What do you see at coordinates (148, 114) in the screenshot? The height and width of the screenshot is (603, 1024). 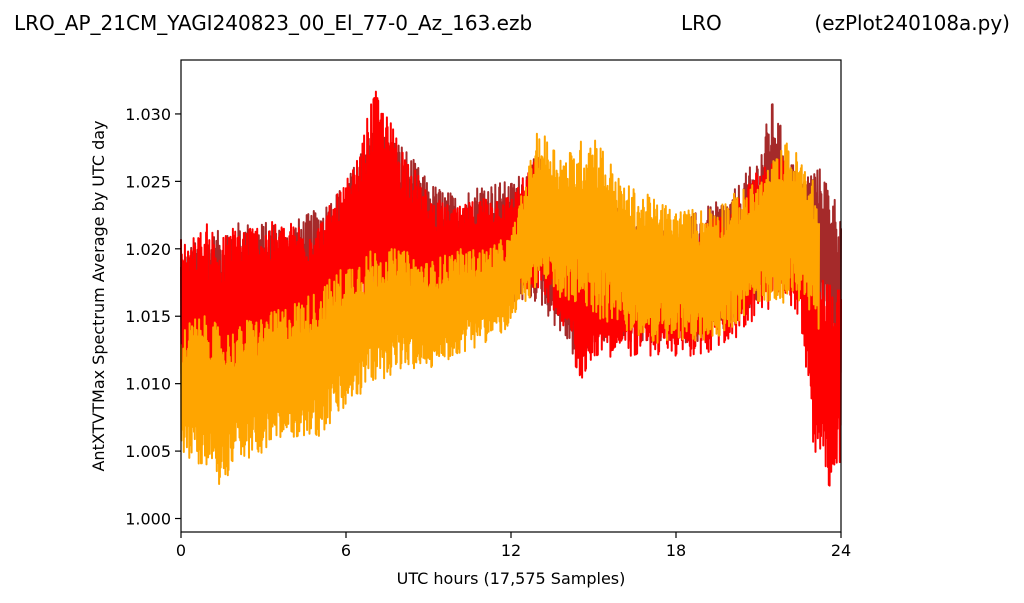 I see `y-tick-label: 1.030` at bounding box center [148, 114].